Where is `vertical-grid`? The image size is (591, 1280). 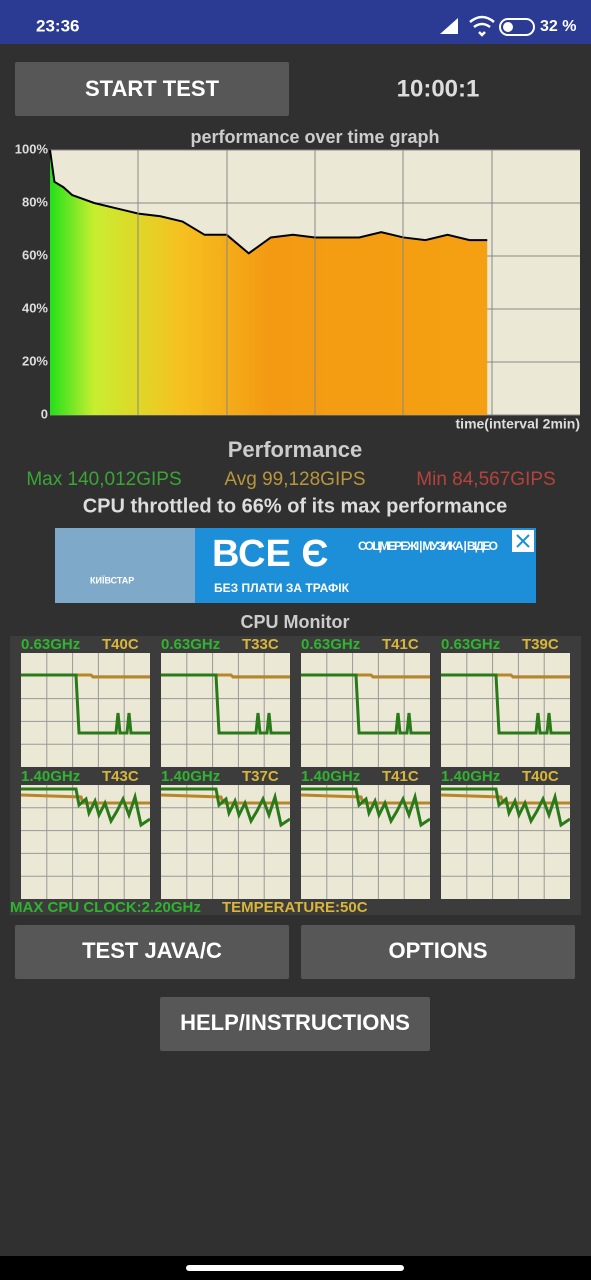
vertical-grid is located at coordinates (315, 282).